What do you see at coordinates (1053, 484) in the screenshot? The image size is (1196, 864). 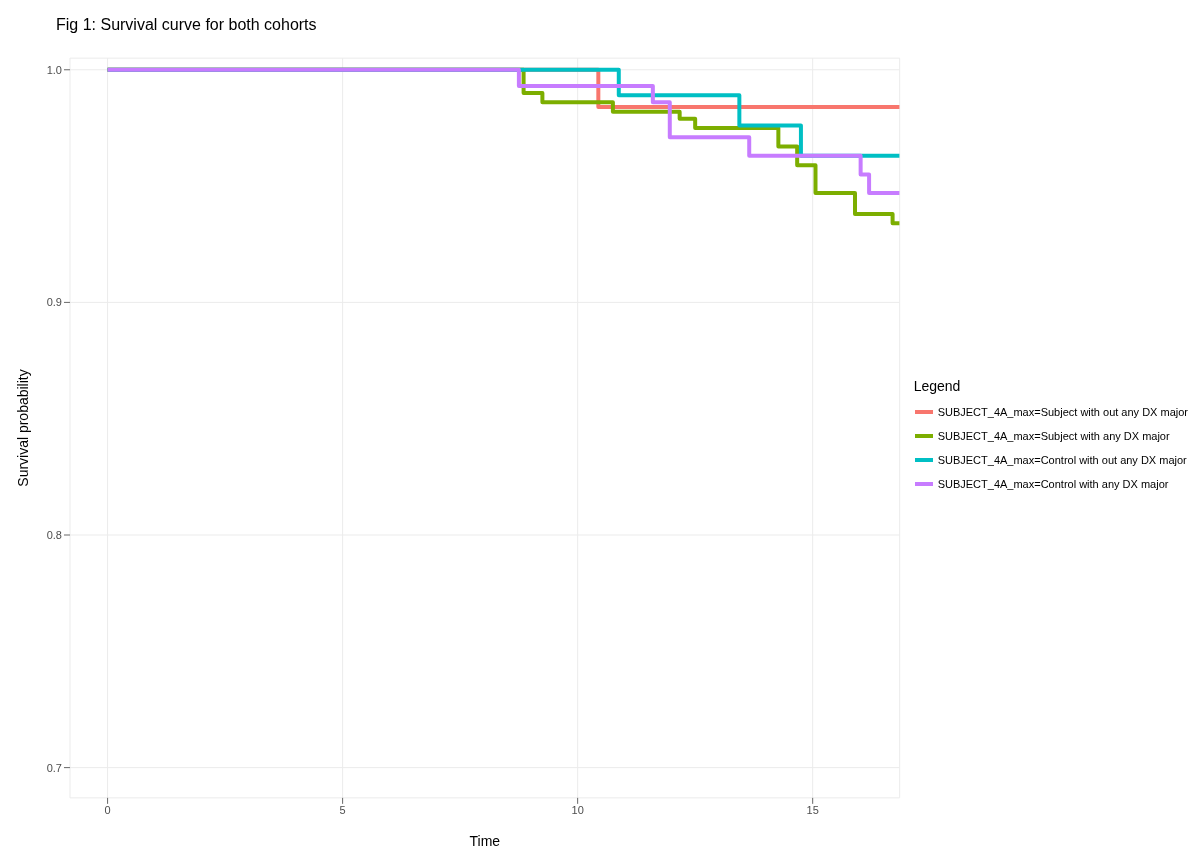 I see `legend-label: SUBJECT_4A_max=Control with any DX major` at bounding box center [1053, 484].